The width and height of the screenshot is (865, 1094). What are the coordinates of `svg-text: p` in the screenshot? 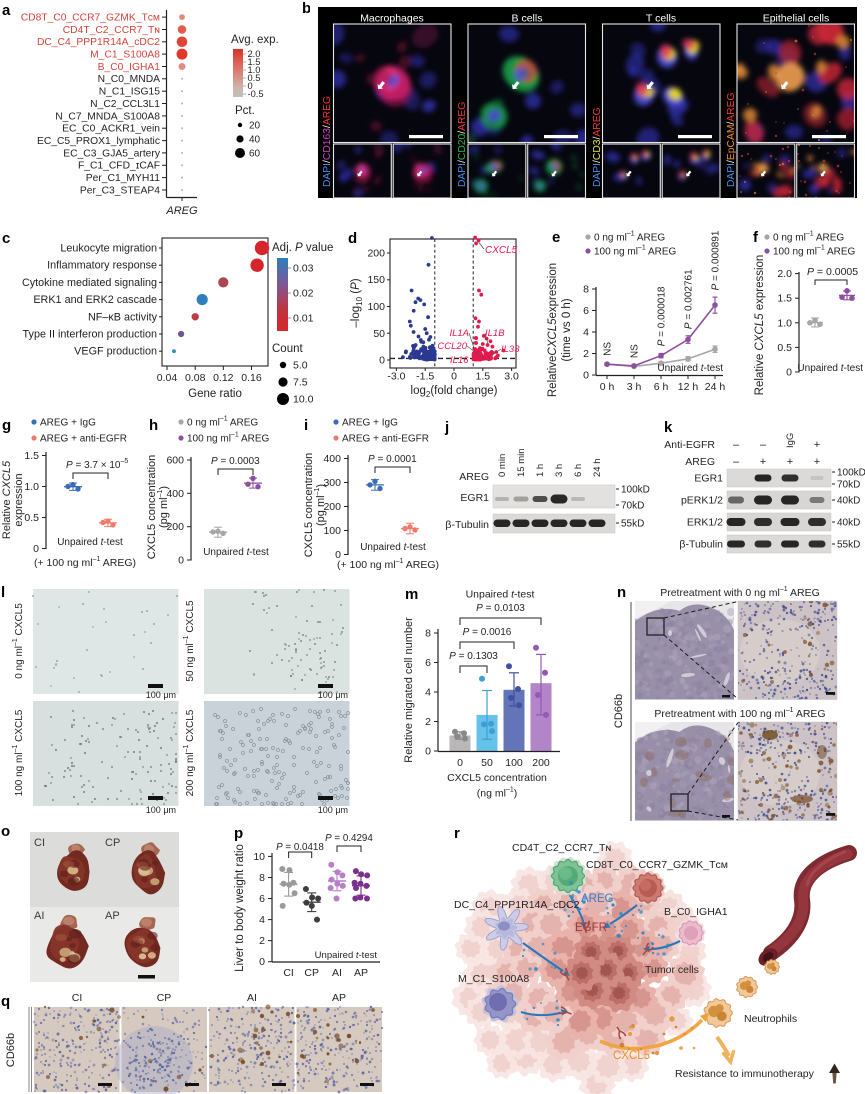 It's located at (238, 833).